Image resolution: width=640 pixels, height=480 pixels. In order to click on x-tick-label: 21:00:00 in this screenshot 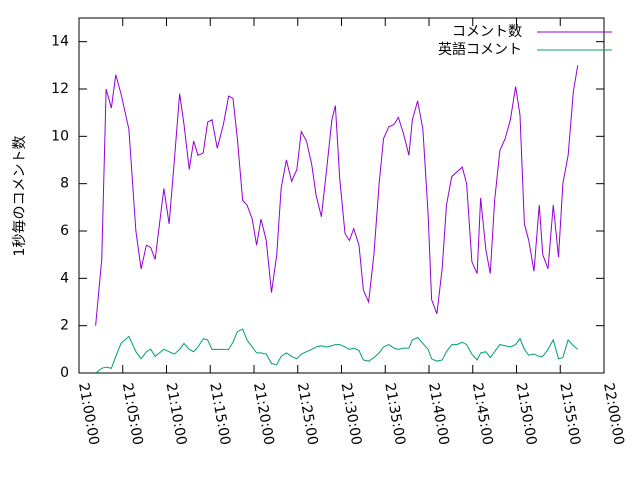, I will do `click(88, 414)`.